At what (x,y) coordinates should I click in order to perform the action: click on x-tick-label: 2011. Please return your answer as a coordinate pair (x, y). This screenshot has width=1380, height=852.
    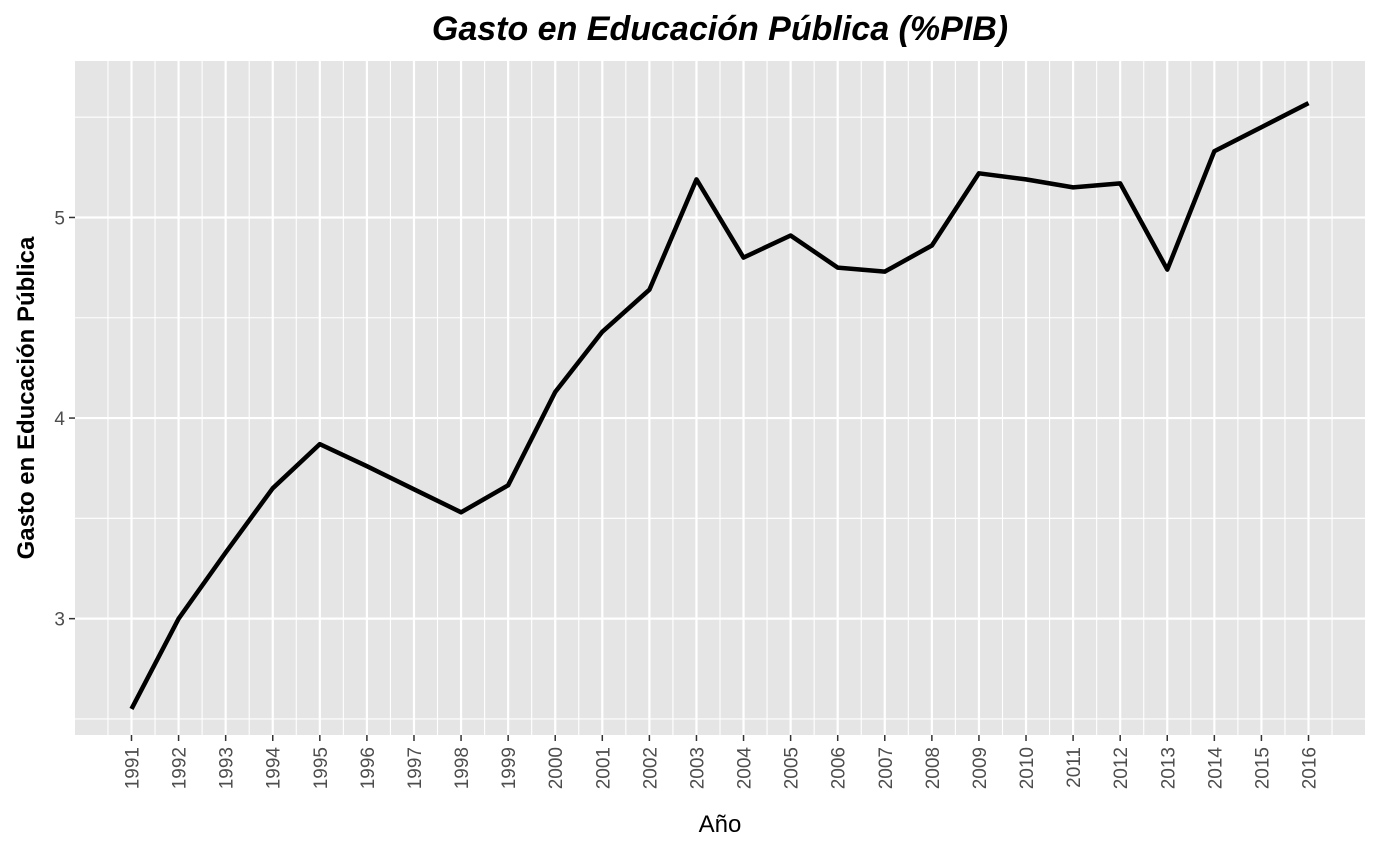
    Looking at the image, I should click on (1074, 767).